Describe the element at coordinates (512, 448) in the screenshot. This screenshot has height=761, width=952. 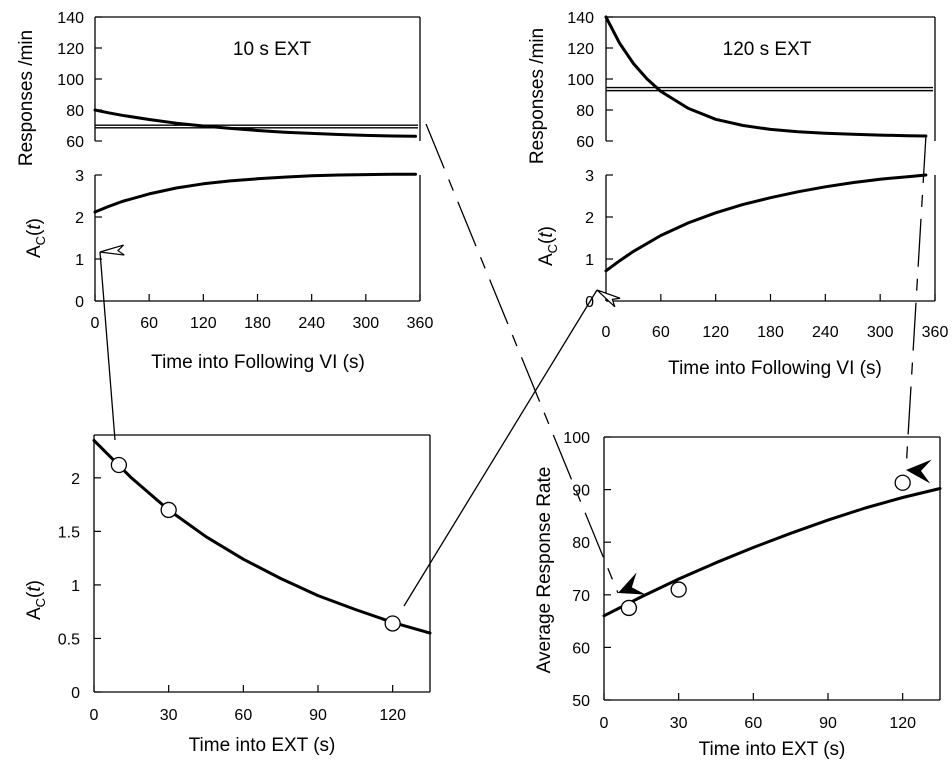
I see `arrow-120s-to-top-right` at that location.